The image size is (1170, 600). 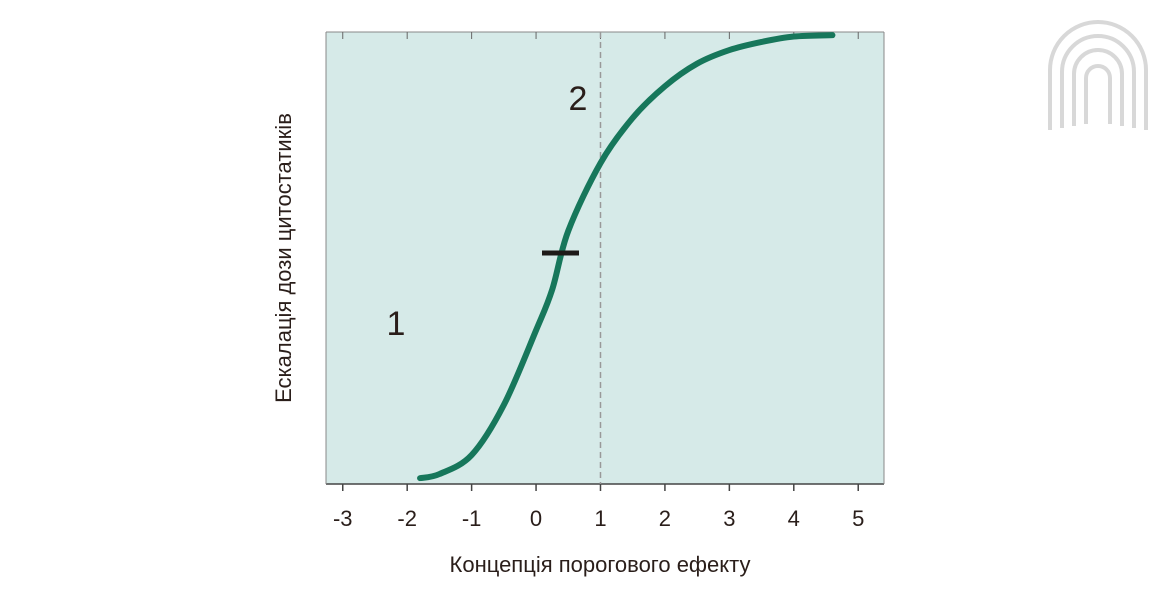 What do you see at coordinates (600, 518) in the screenshot?
I see `x-tick-label: 1` at bounding box center [600, 518].